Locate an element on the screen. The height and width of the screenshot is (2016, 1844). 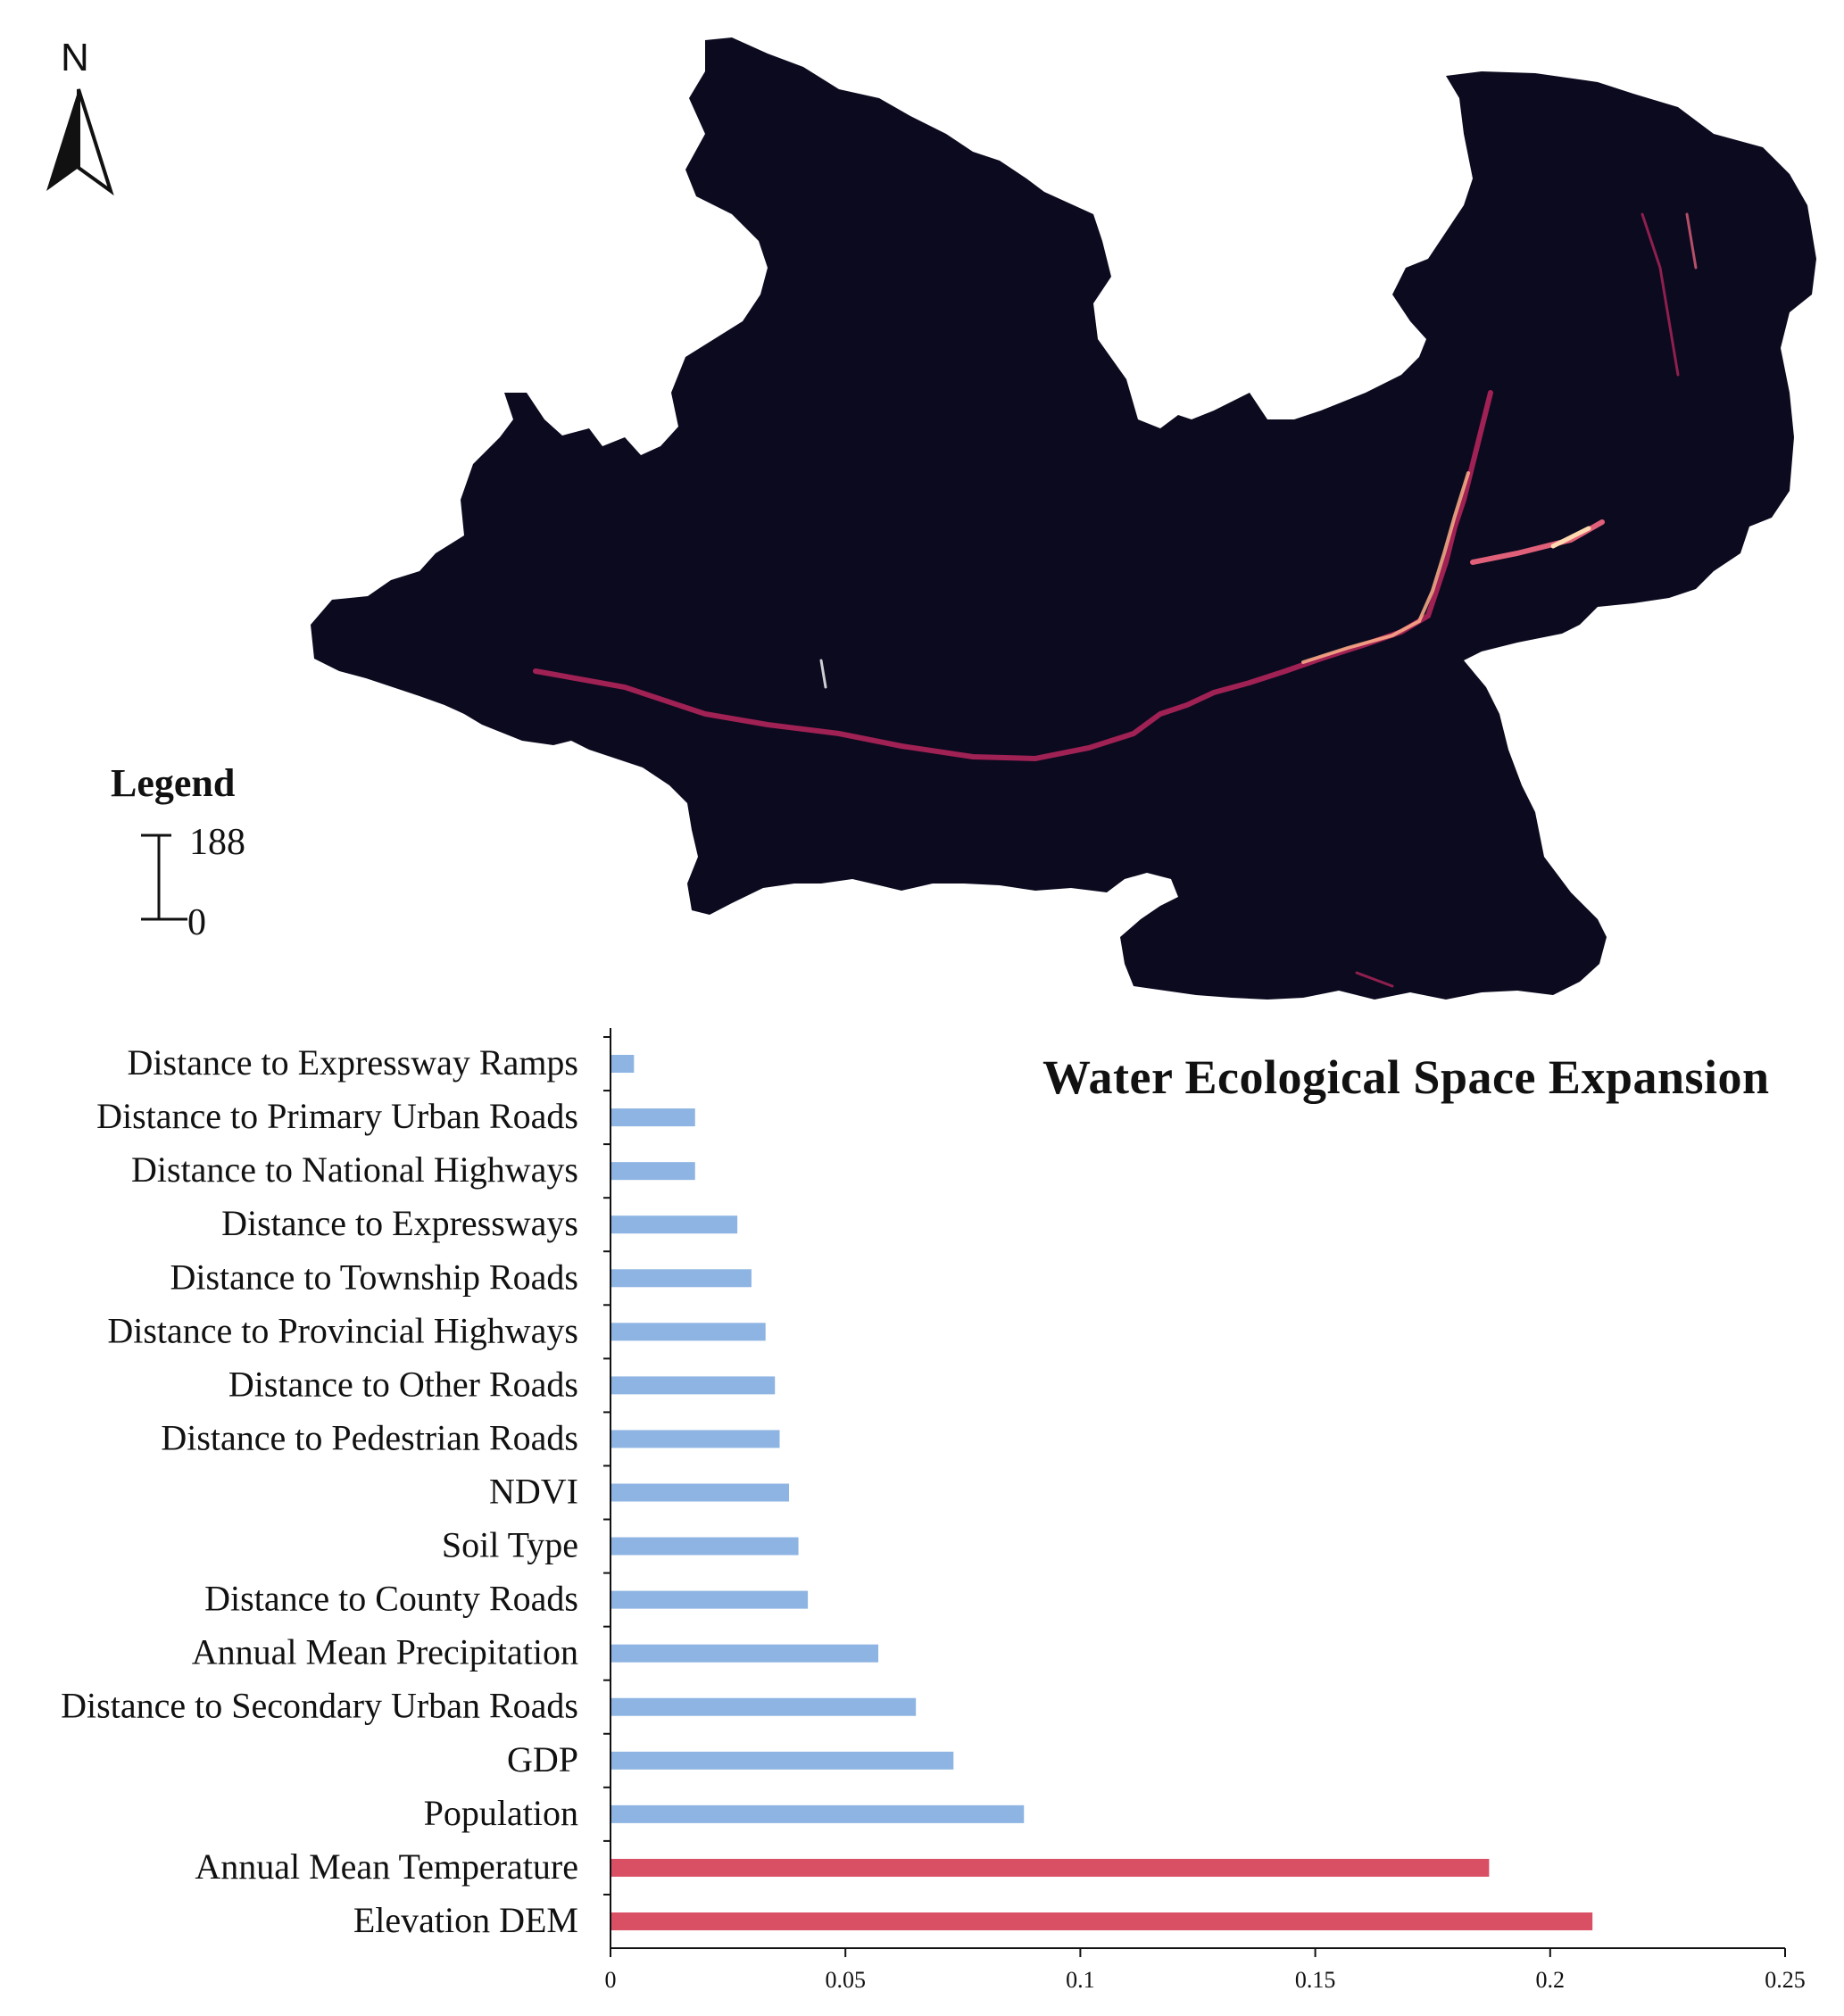
bar-annual-mean-precipitation is located at coordinates (745, 1653).